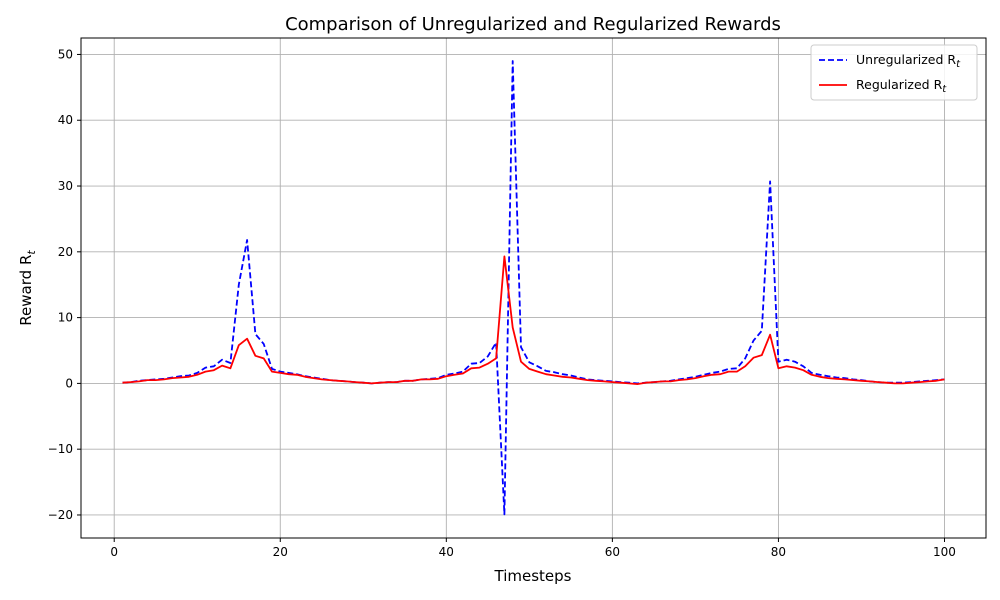  I want to click on y-tick-label: 40, so click(65, 120).